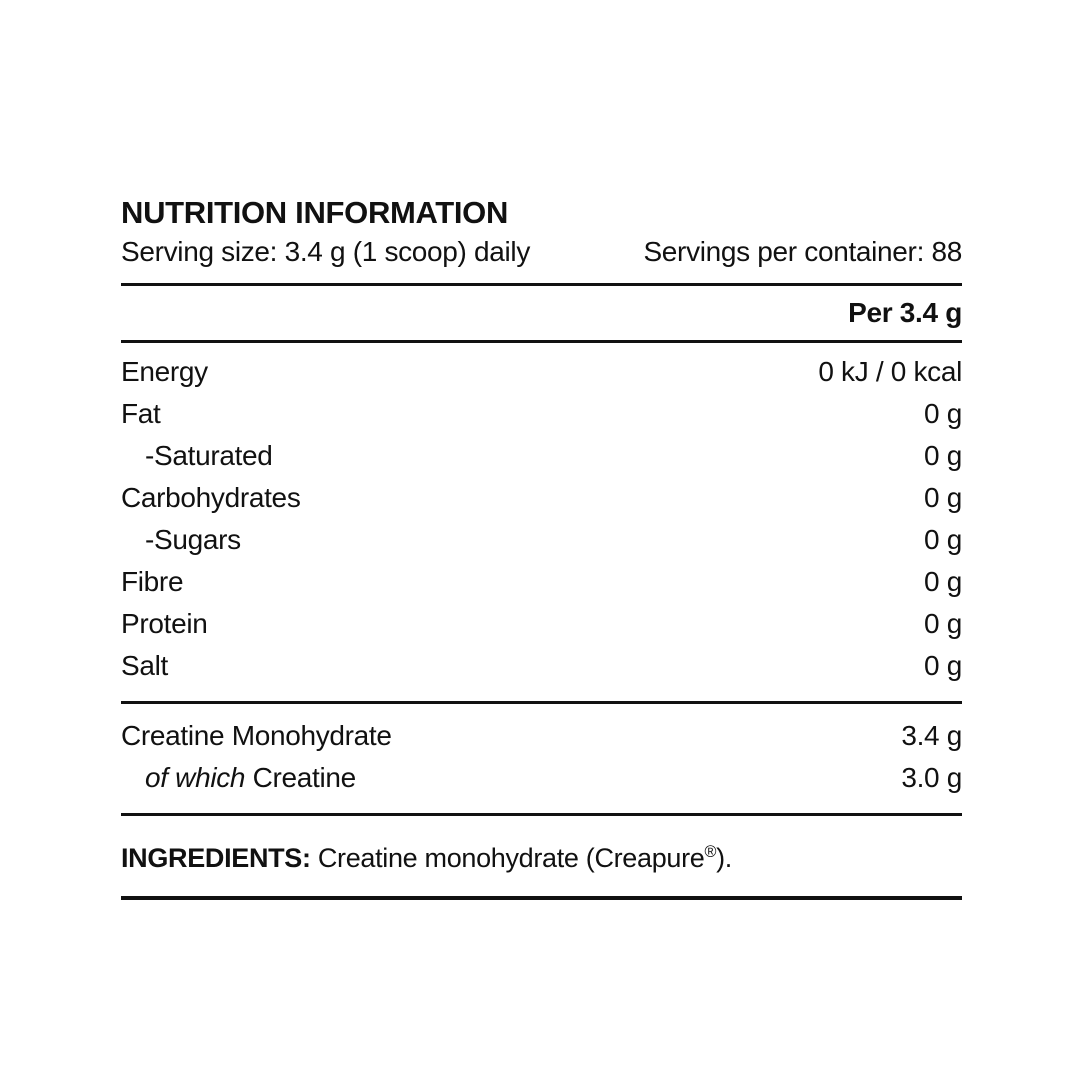 This screenshot has height=1080, width=1080. Describe the element at coordinates (164, 371) in the screenshot. I see `nutrient-label: Energy` at that location.